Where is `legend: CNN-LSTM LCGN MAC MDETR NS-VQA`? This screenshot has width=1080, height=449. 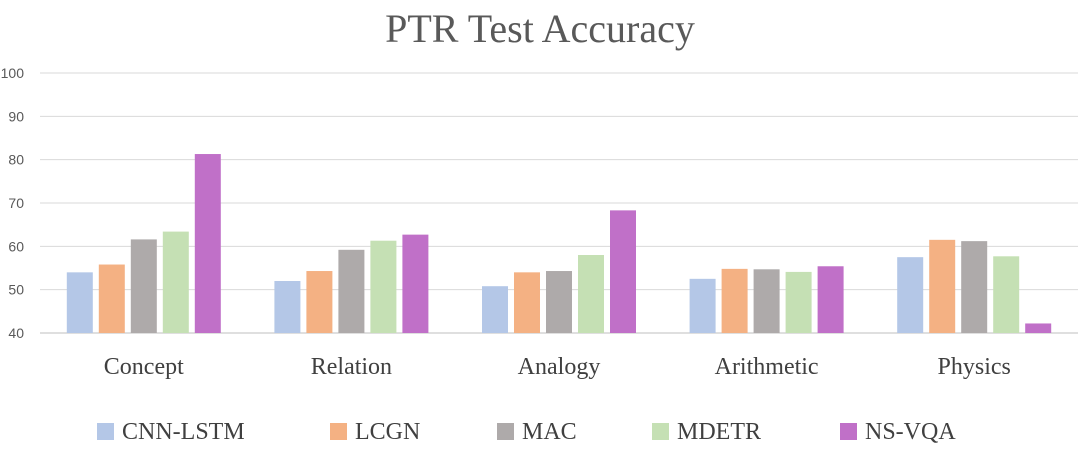 legend: CNN-LSTM LCGN MAC MDETR NS-VQA is located at coordinates (526, 432).